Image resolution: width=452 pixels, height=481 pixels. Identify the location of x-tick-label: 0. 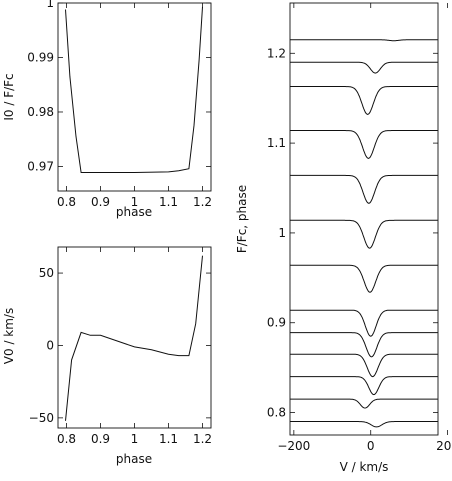
(371, 446).